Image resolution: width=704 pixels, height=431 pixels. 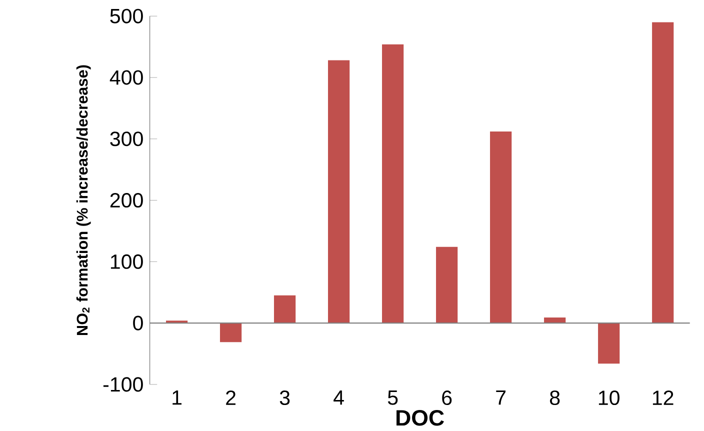 I want to click on y-tick-label: 200, so click(x=126, y=200).